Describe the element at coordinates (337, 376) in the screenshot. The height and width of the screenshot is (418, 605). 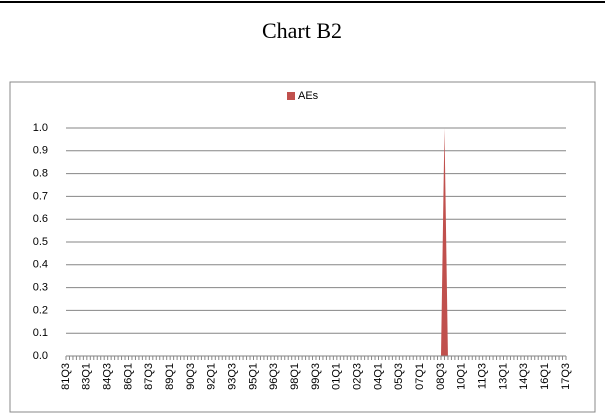
I see `x-tick-label: 01Q1` at that location.